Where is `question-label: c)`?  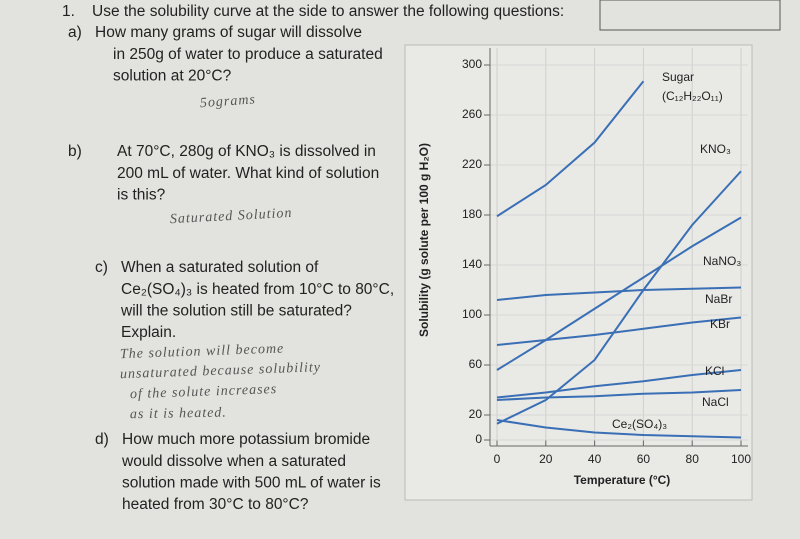
question-label: c) is located at coordinates (101, 267).